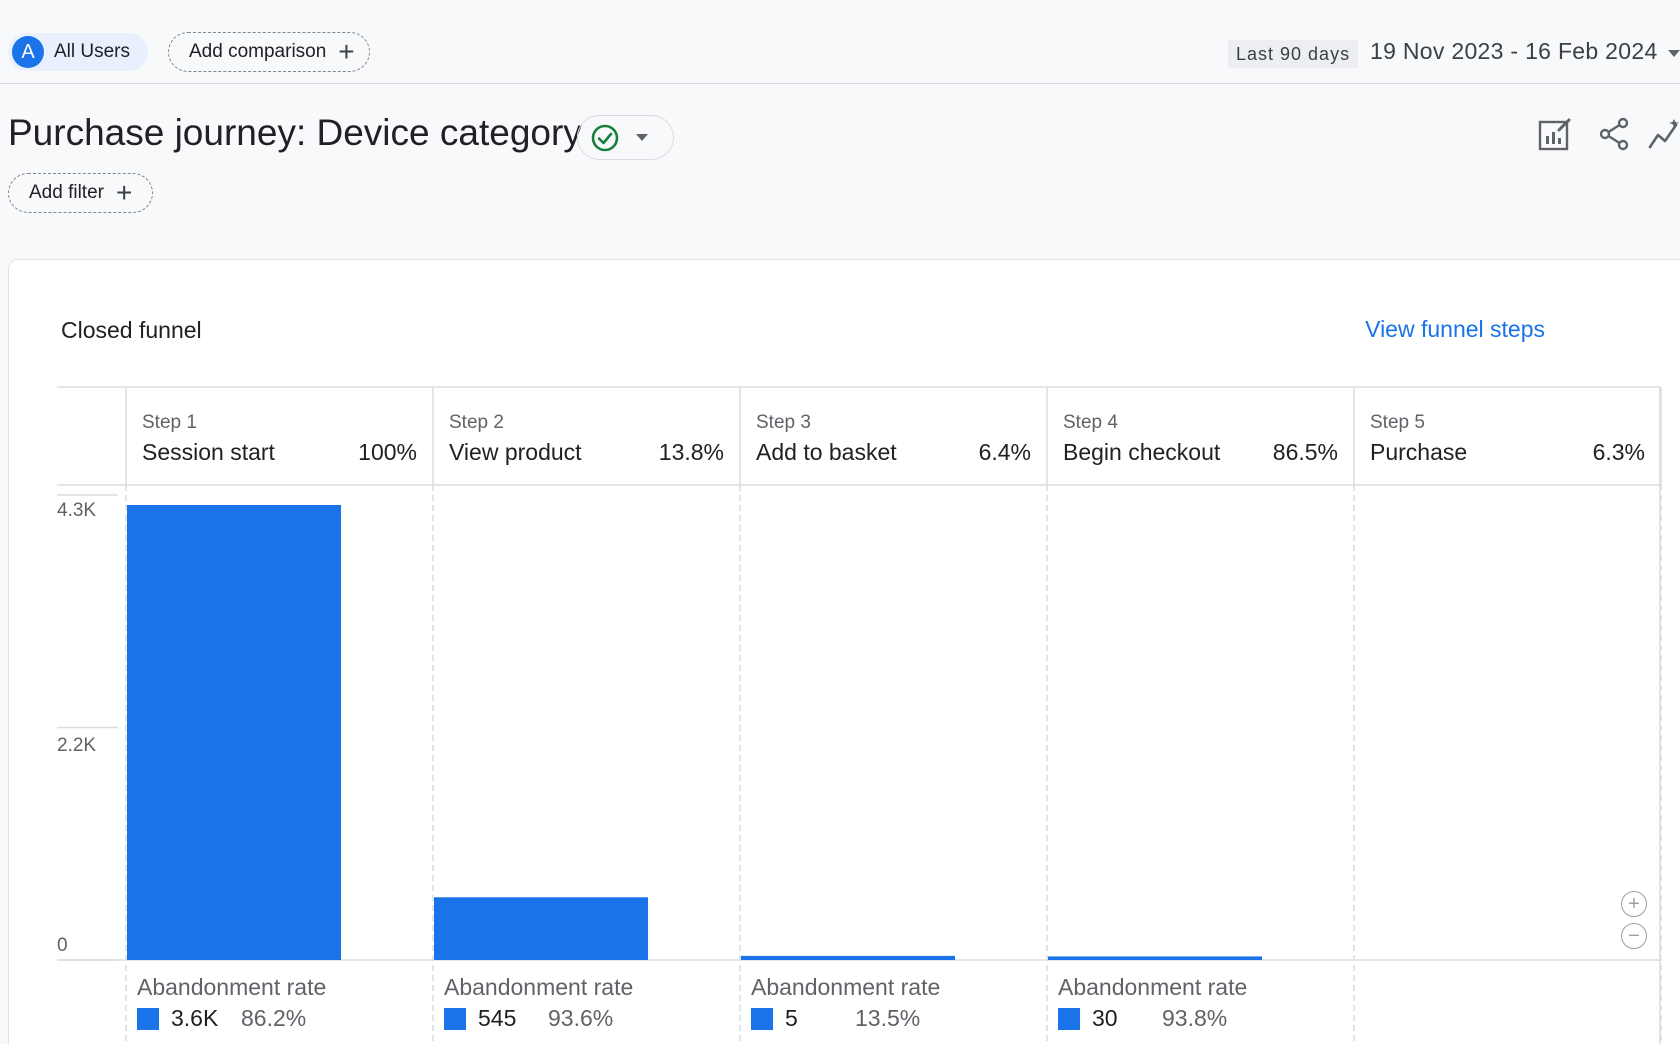  I want to click on page-title: Purchase journey: Device category, so click(295, 132).